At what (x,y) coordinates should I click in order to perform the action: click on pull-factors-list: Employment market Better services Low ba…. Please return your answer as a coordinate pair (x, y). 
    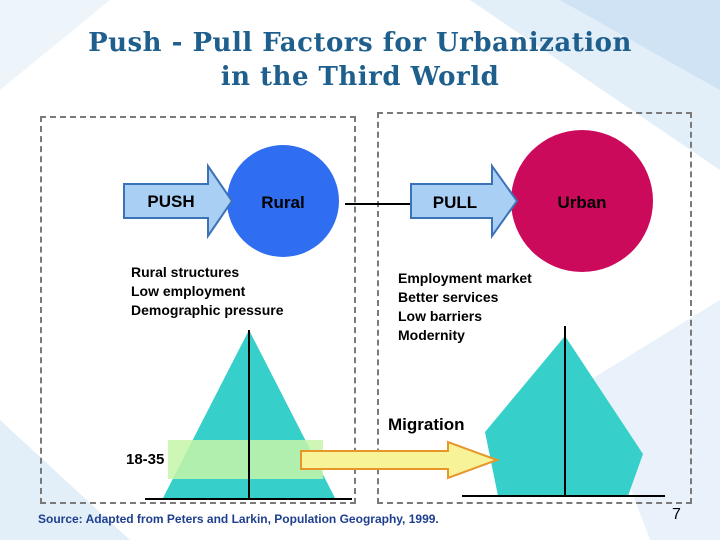
    Looking at the image, I should click on (465, 307).